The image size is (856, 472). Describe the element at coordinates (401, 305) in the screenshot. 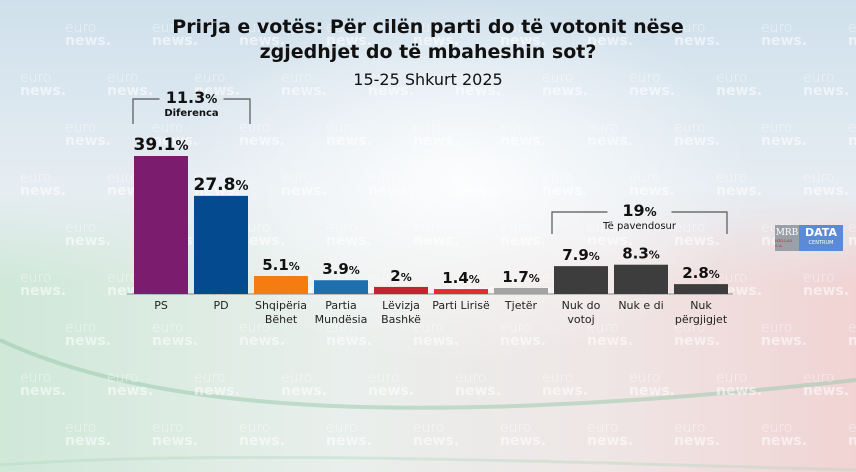

I see `category-label-5: Lëvizja` at that location.